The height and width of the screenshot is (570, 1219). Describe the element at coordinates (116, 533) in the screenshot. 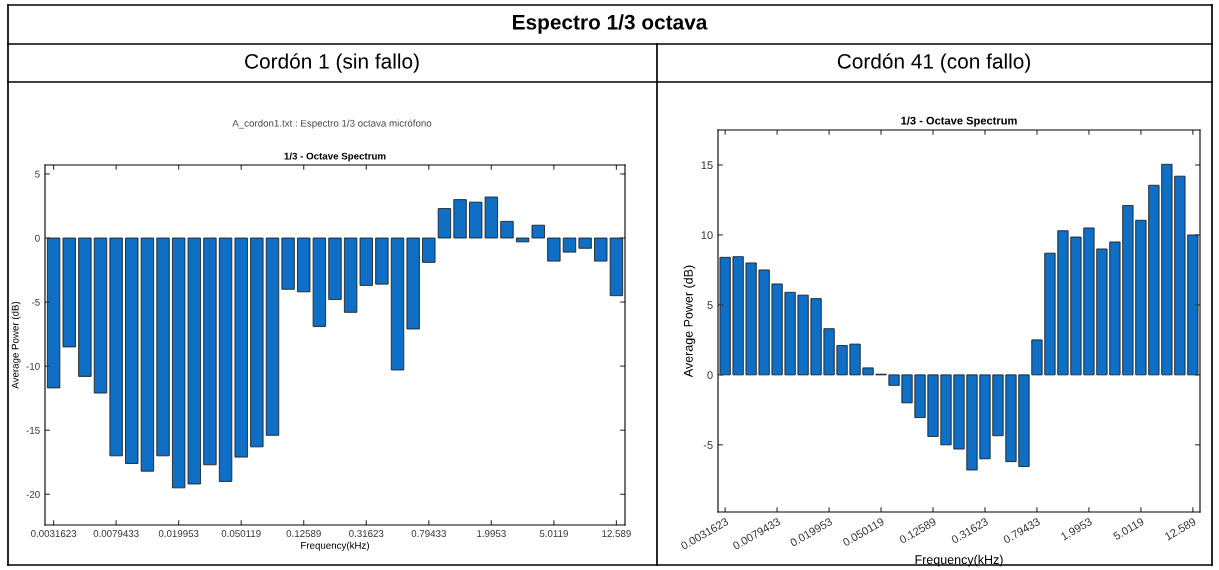

I see `x-tick-label: 0.0079433` at that location.